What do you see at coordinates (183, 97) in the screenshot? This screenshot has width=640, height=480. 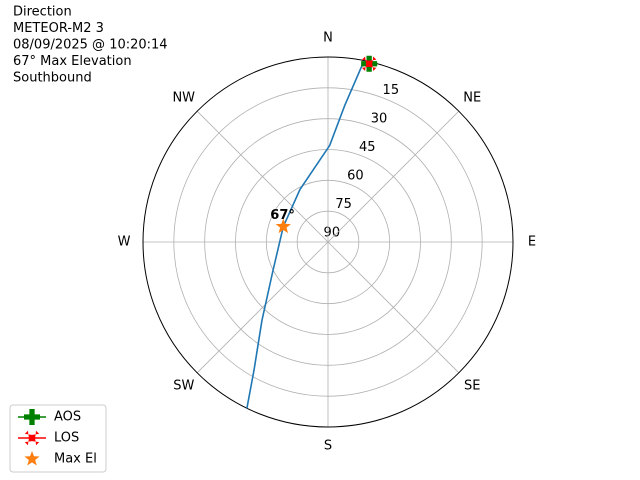 I see `direction-label: NW` at bounding box center [183, 97].